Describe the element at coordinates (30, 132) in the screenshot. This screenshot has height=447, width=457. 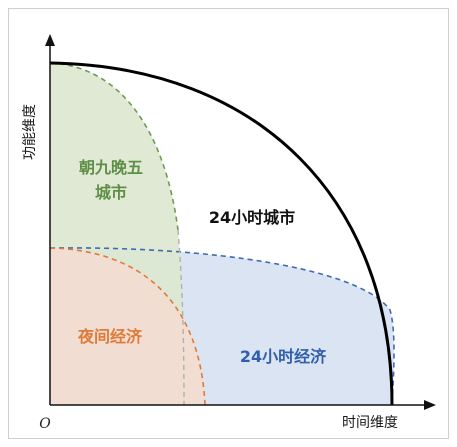
I see `y-axis-title: 功能维度` at that location.